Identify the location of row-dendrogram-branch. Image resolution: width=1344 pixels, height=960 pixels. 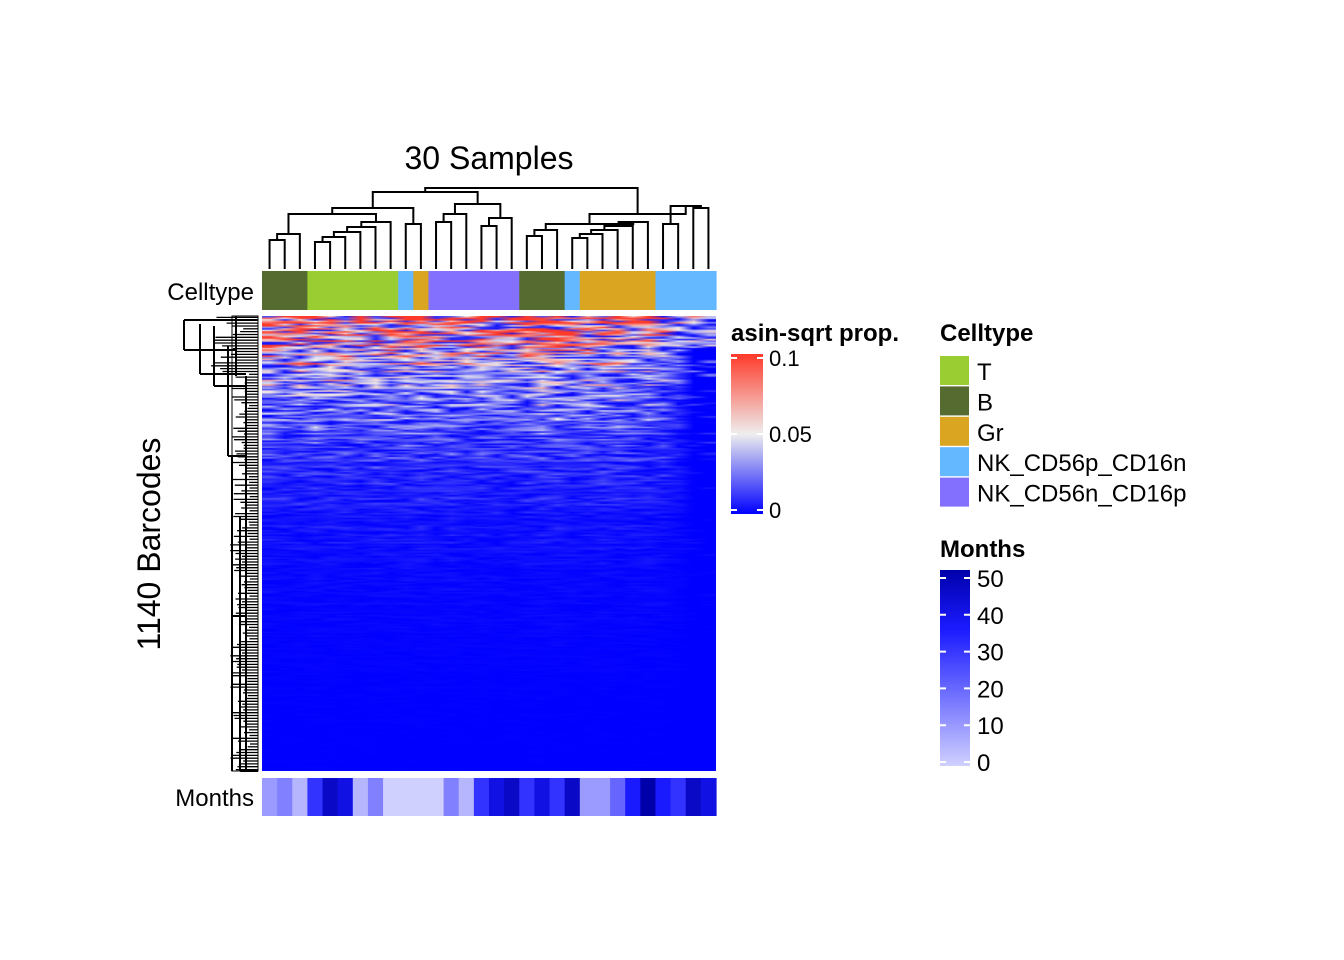
(221, 545).